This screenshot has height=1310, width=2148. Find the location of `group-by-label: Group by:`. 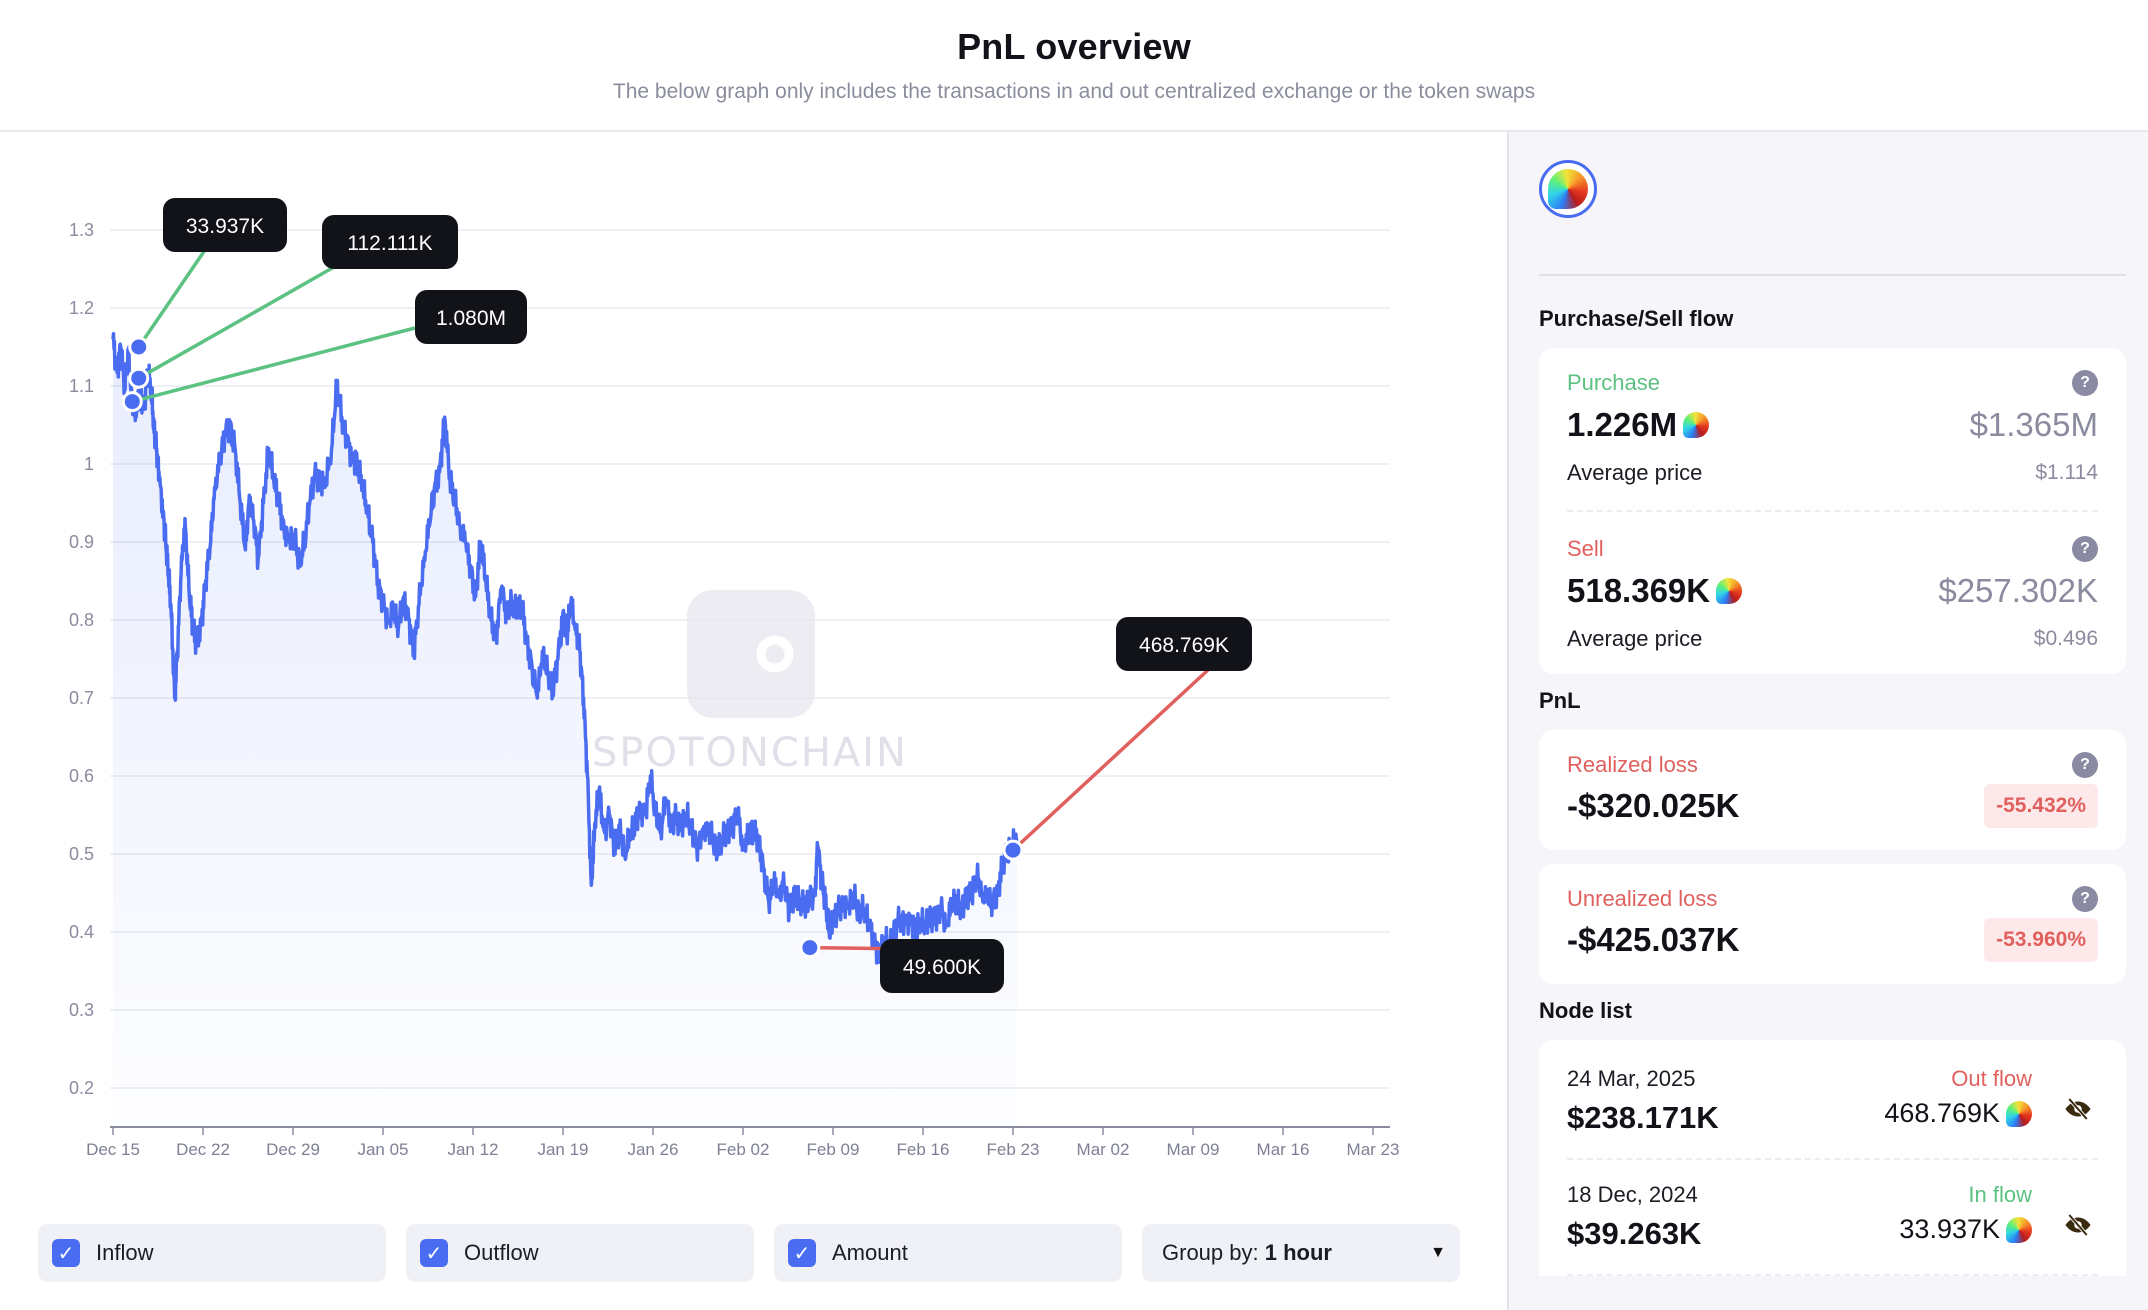

group-by-label: Group by: is located at coordinates (1210, 1252).